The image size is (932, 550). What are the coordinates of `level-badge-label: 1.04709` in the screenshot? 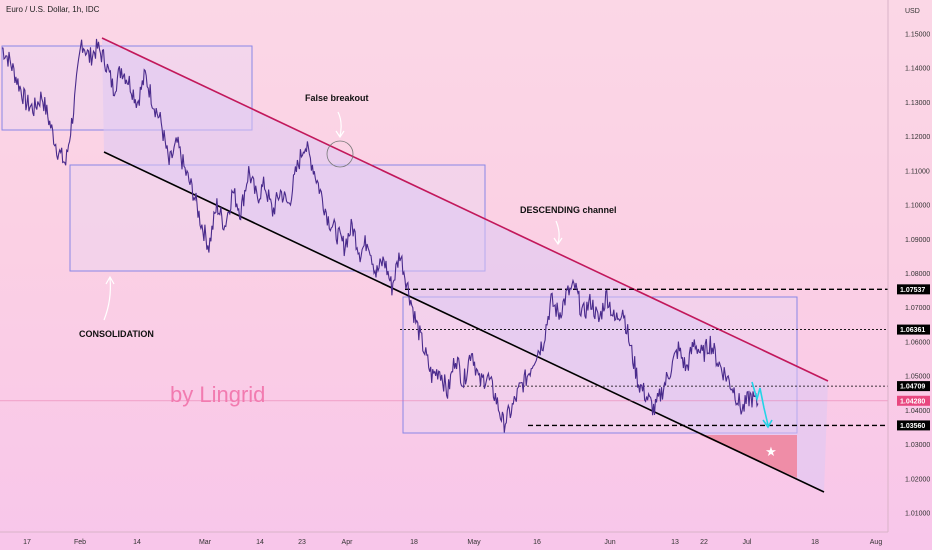 It's located at (912, 387).